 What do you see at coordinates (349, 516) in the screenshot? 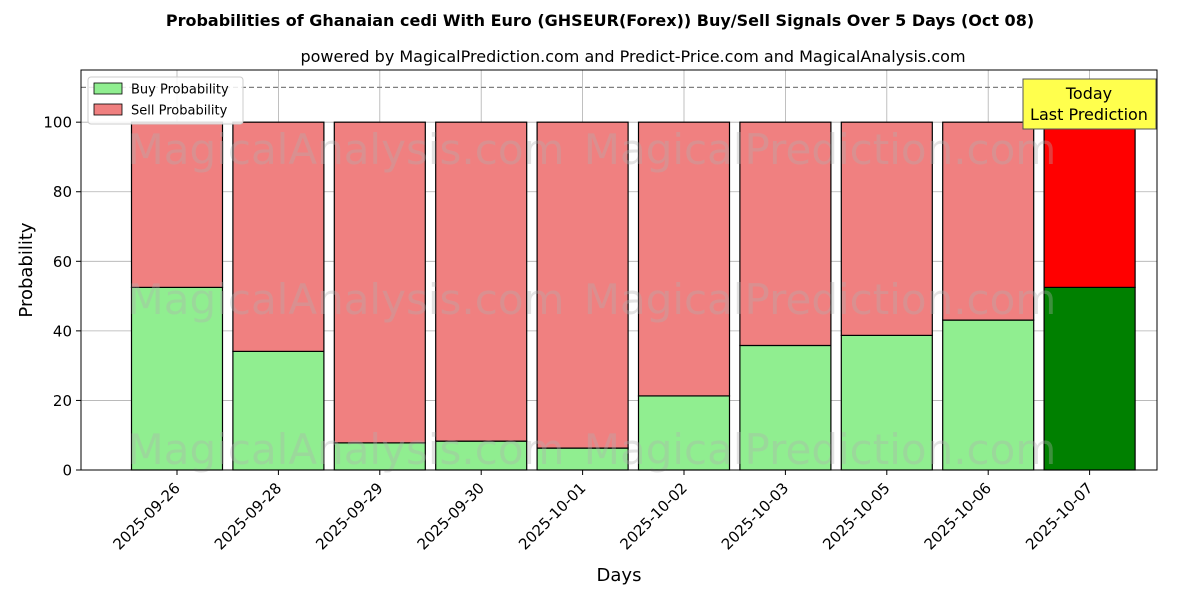
I see `x-tick-label: 2025-09-29` at bounding box center [349, 516].